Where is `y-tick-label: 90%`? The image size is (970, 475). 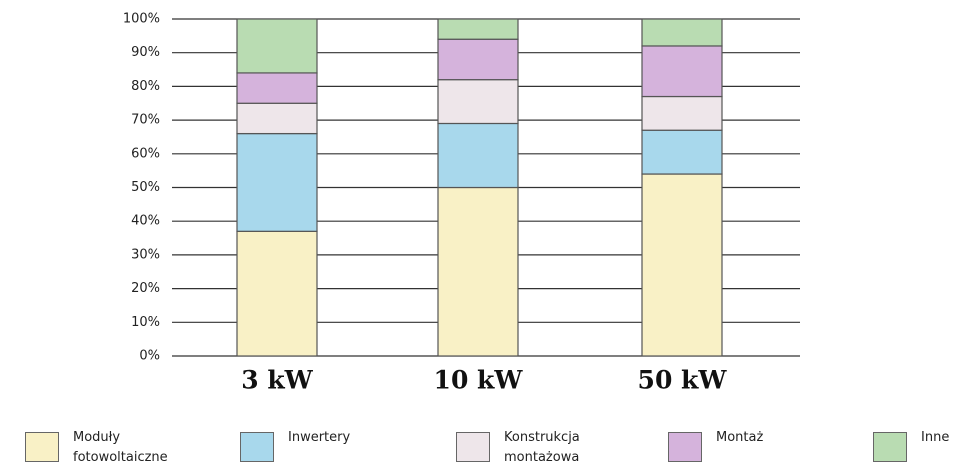
y-tick-label: 90% is located at coordinates (145, 52).